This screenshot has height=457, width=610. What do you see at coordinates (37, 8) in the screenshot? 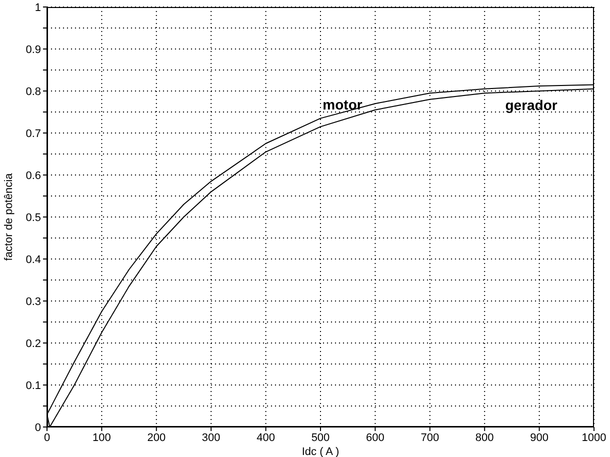
I see `y-tick-label: 1` at bounding box center [37, 8].